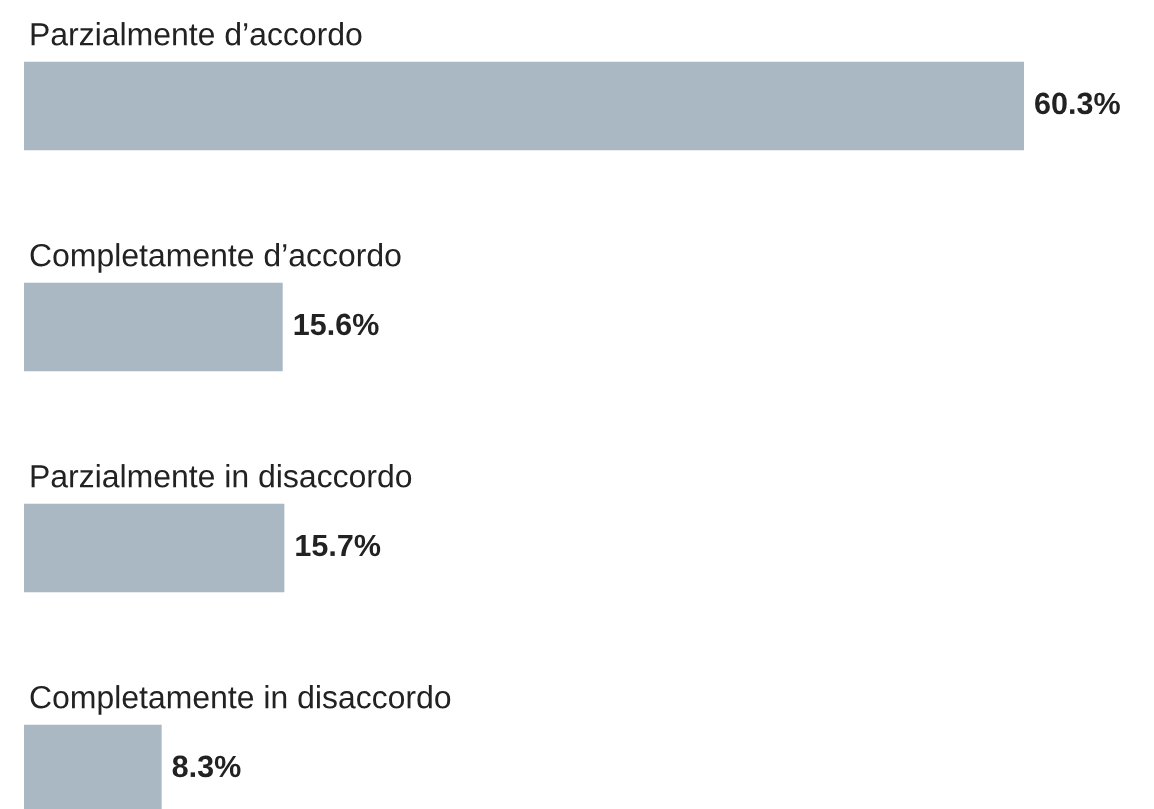  What do you see at coordinates (215, 258) in the screenshot?
I see `y-tick-label: Completamente d’accordo` at bounding box center [215, 258].